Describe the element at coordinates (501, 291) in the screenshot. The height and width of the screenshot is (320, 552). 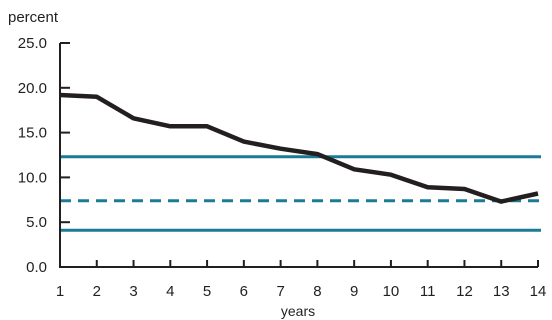
I see `x-tick-label: 13` at that location.